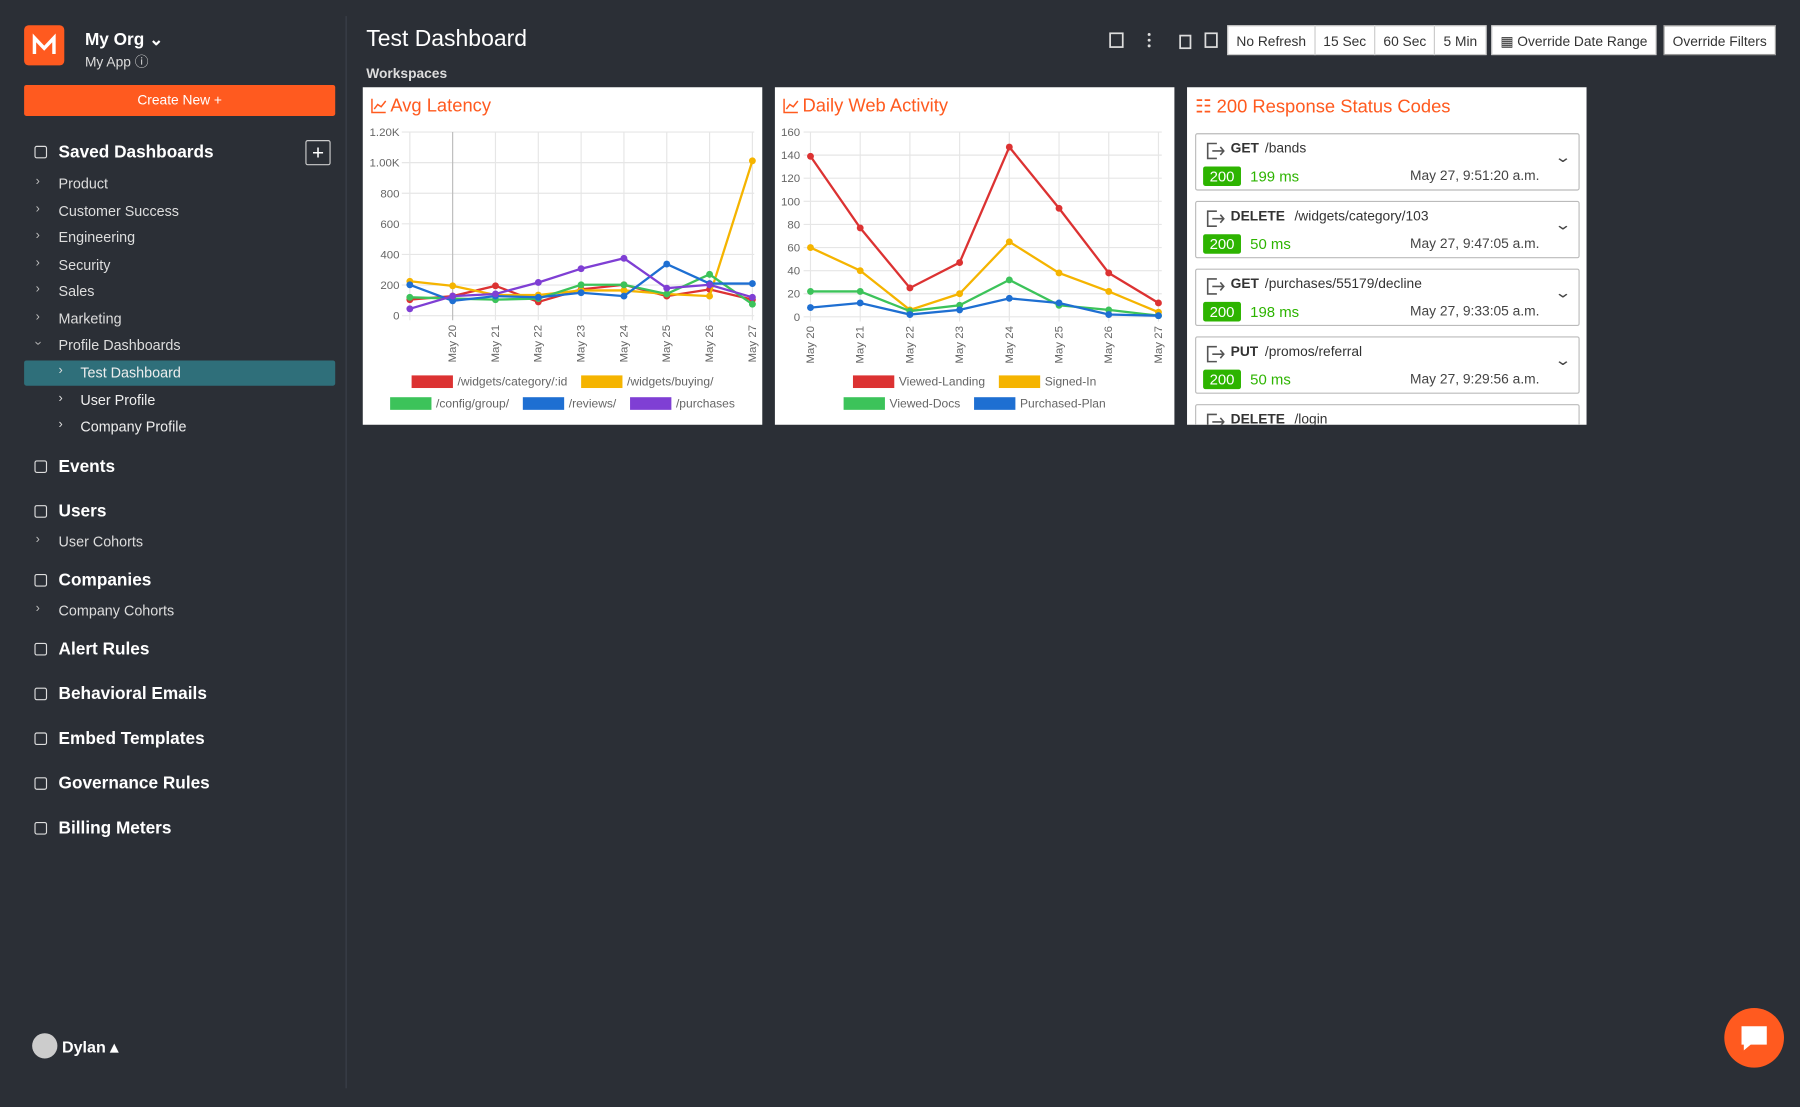 This screenshot has height=1107, width=1800. I want to click on nav-subitem: Company Cohorts, so click(116, 610).